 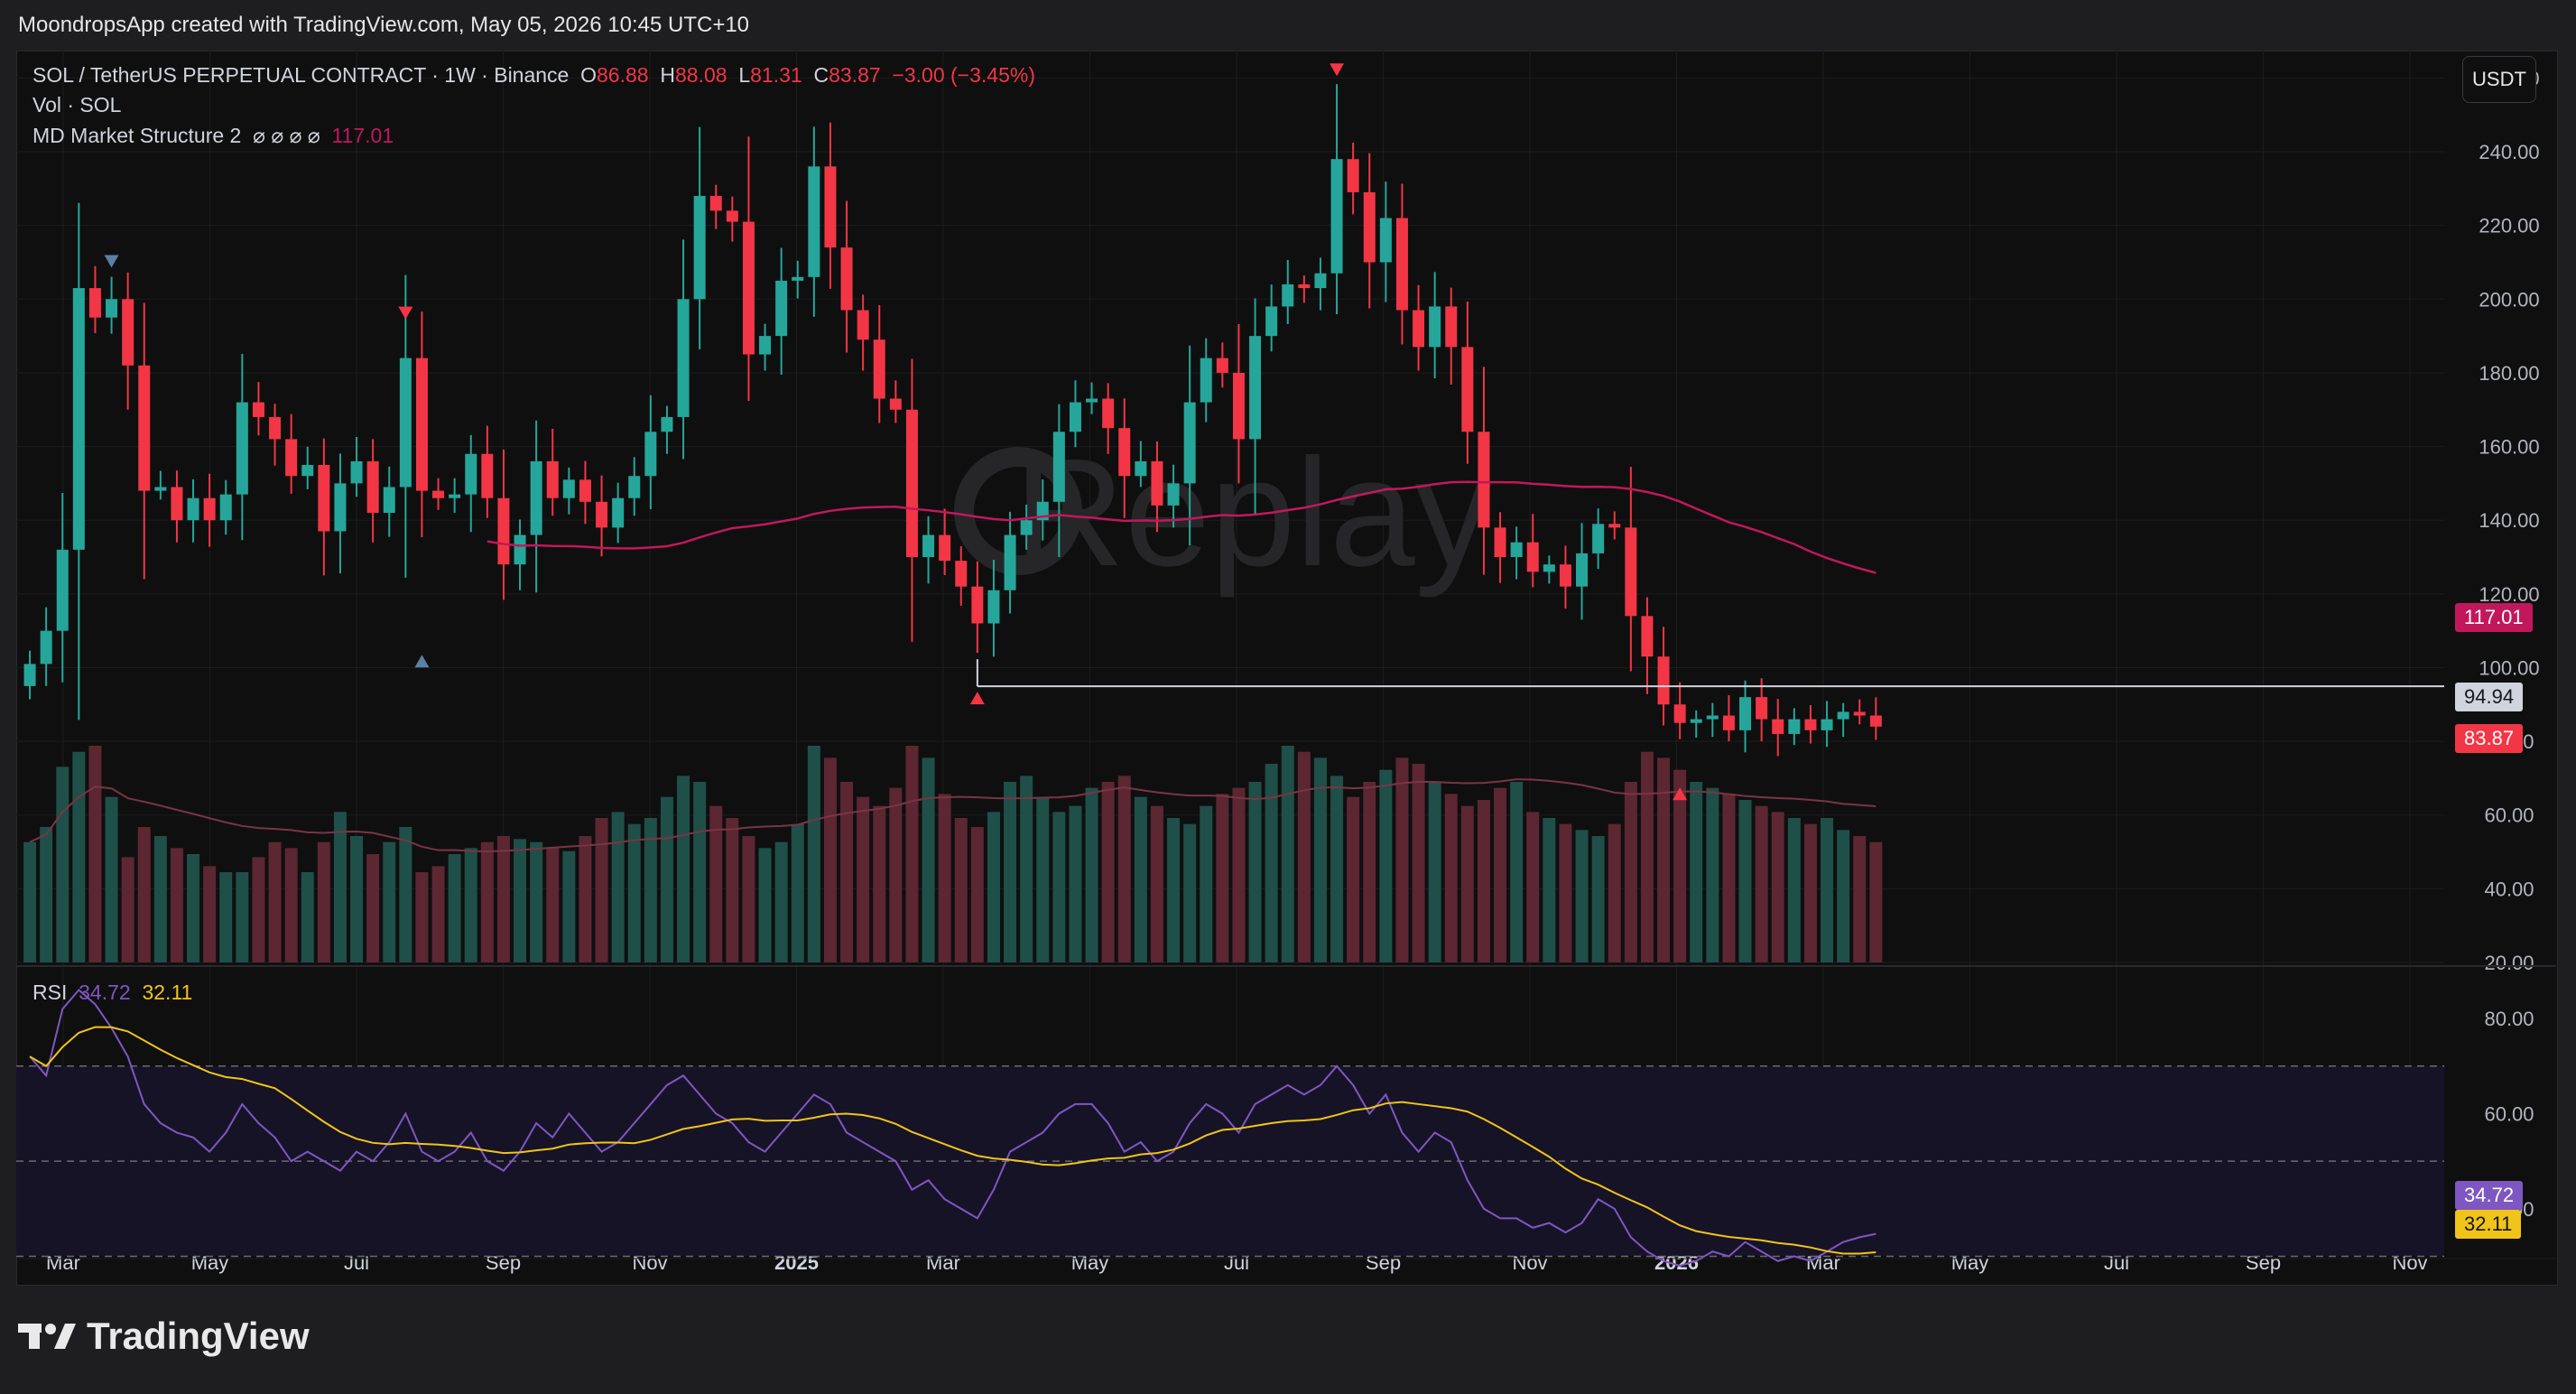 What do you see at coordinates (47, 1337) in the screenshot?
I see `tradingview-logo-icon` at bounding box center [47, 1337].